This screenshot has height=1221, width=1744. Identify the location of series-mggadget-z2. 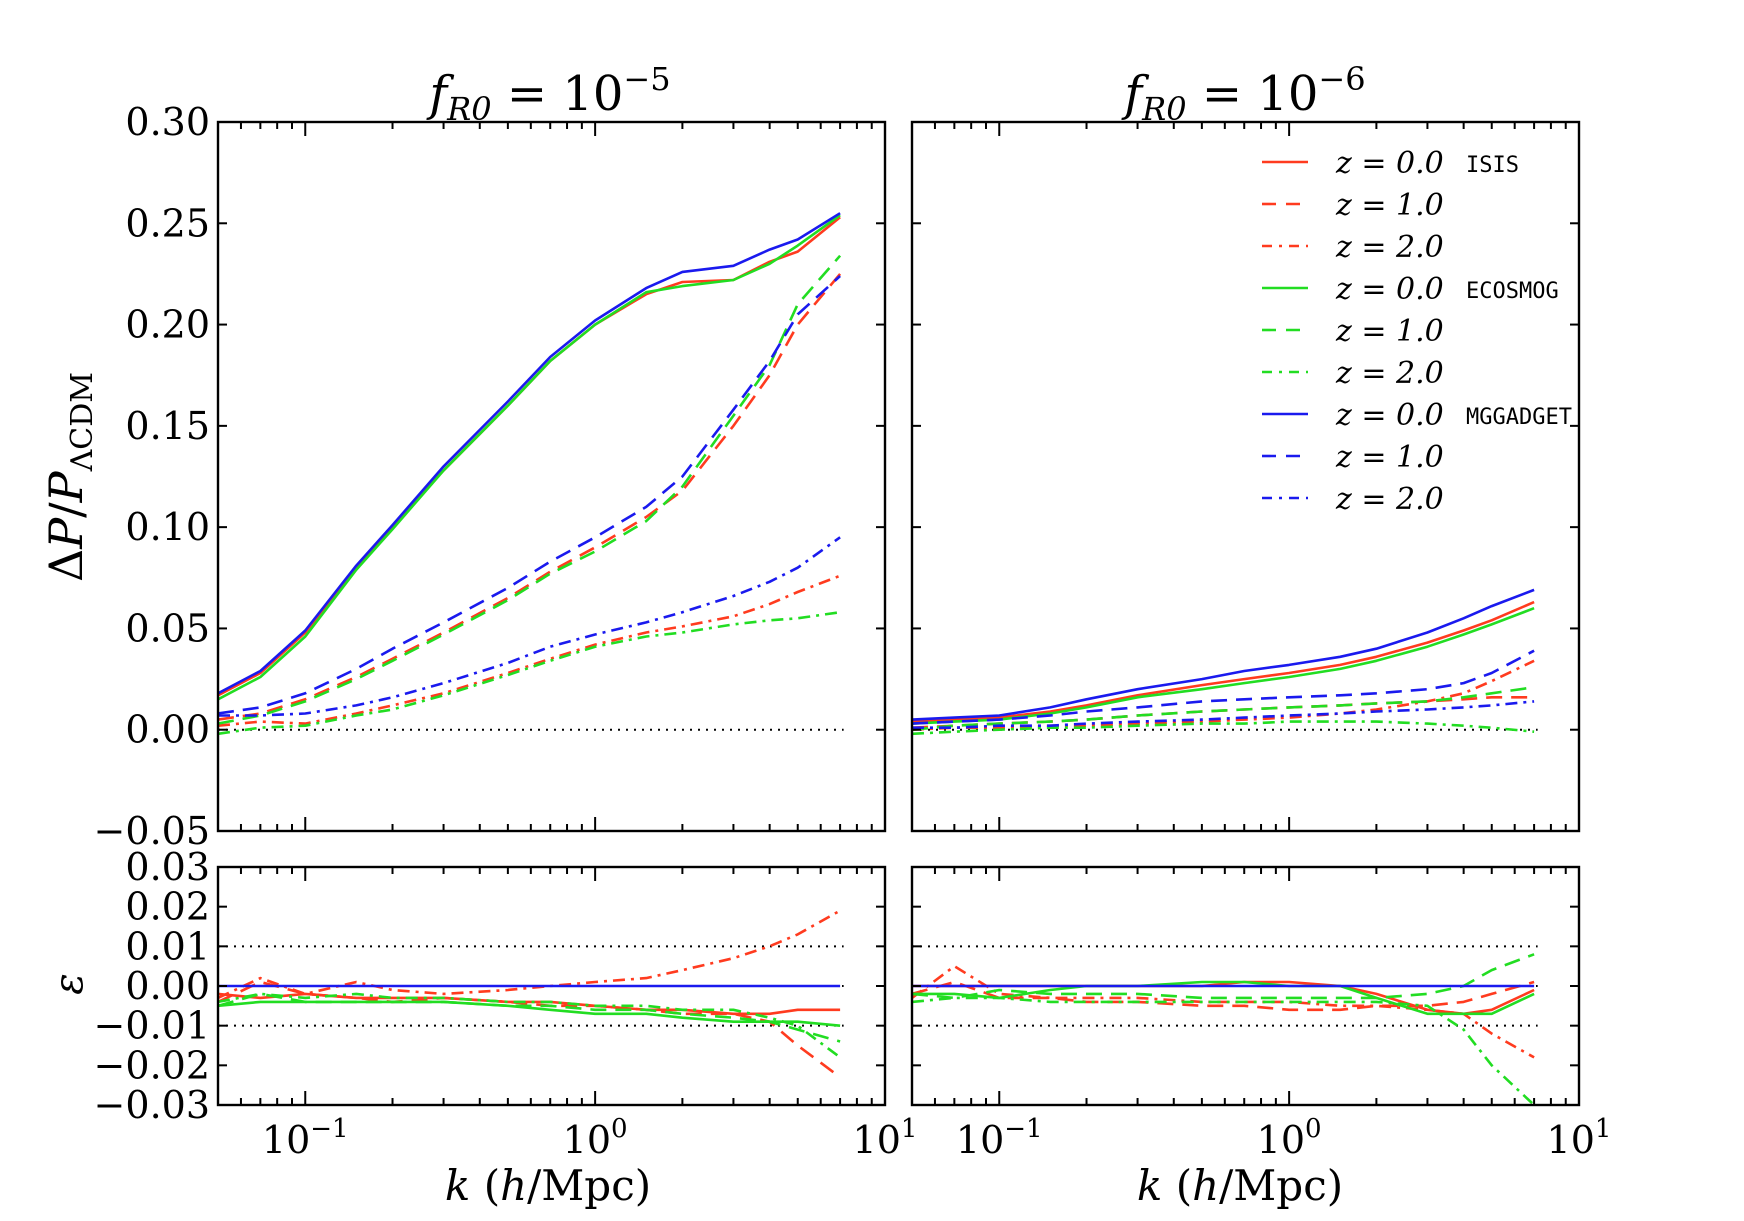
(1223, 715).